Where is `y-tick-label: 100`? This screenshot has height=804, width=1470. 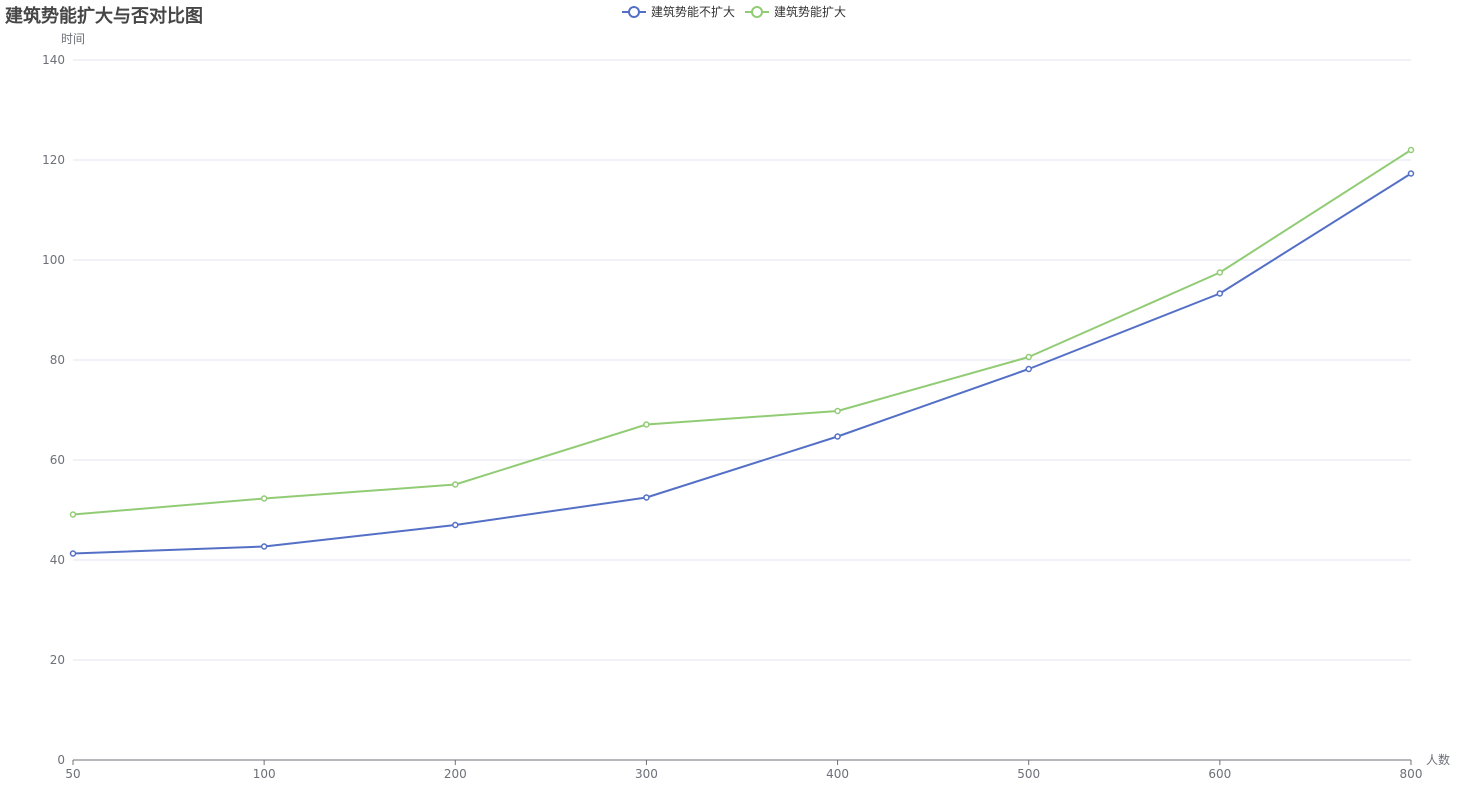
y-tick-label: 100 is located at coordinates (53, 260).